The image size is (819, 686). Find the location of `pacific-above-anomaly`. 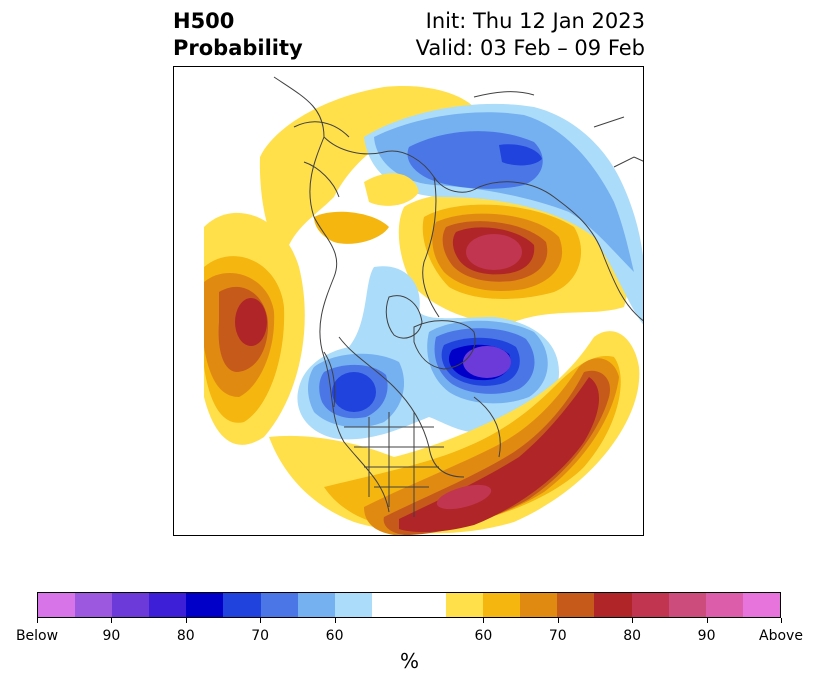

pacific-above-anomaly is located at coordinates (254, 328).